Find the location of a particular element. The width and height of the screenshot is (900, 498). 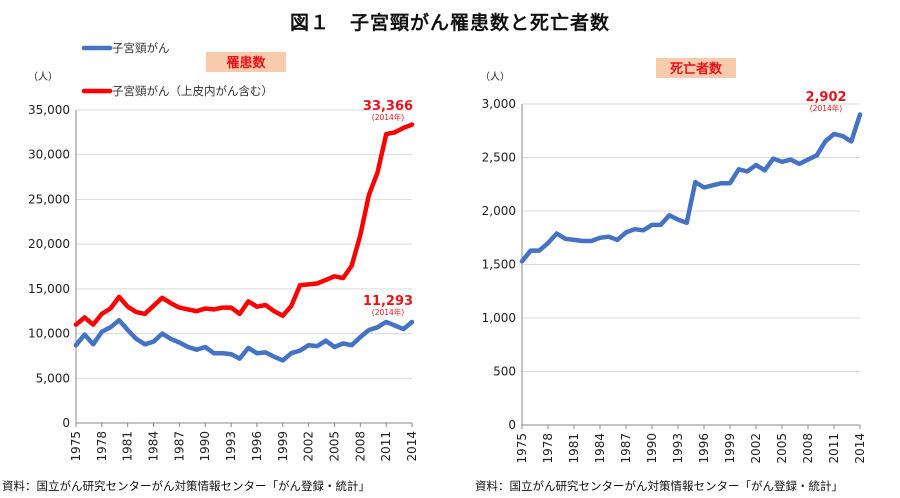

source-note-left: 資料：国立がん研究センターがん対策情報センター「がん登録・統計」 is located at coordinates (186, 486).